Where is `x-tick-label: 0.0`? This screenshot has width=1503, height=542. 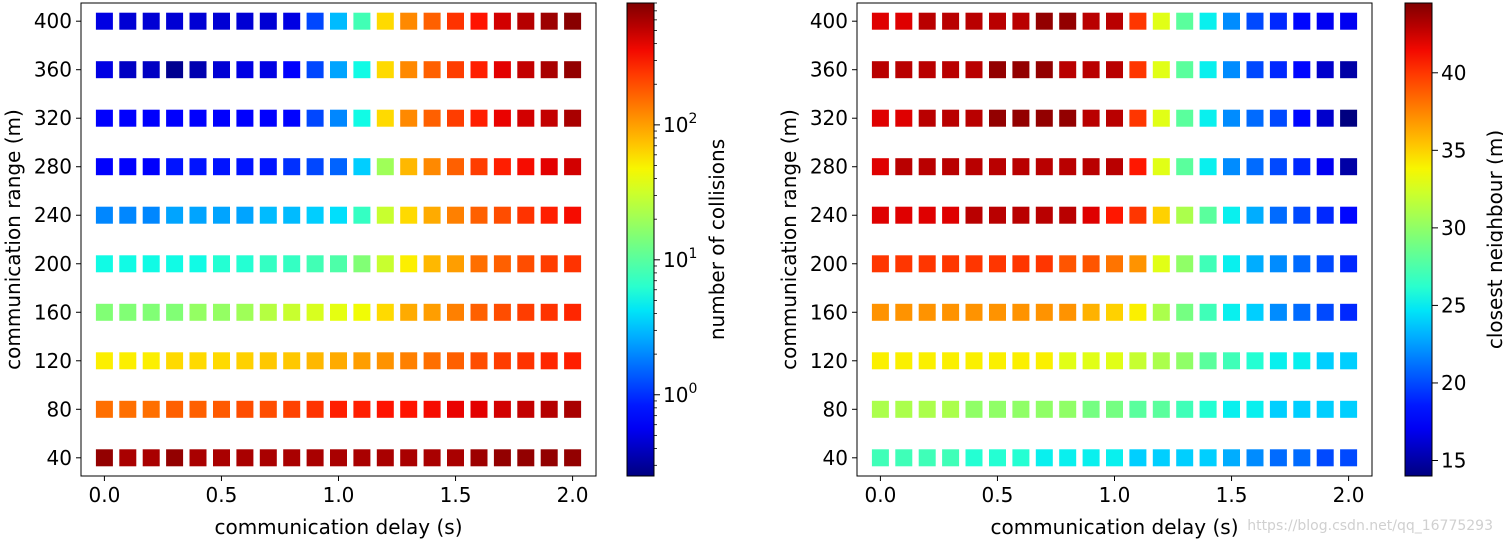 x-tick-label: 0.0 is located at coordinates (105, 495).